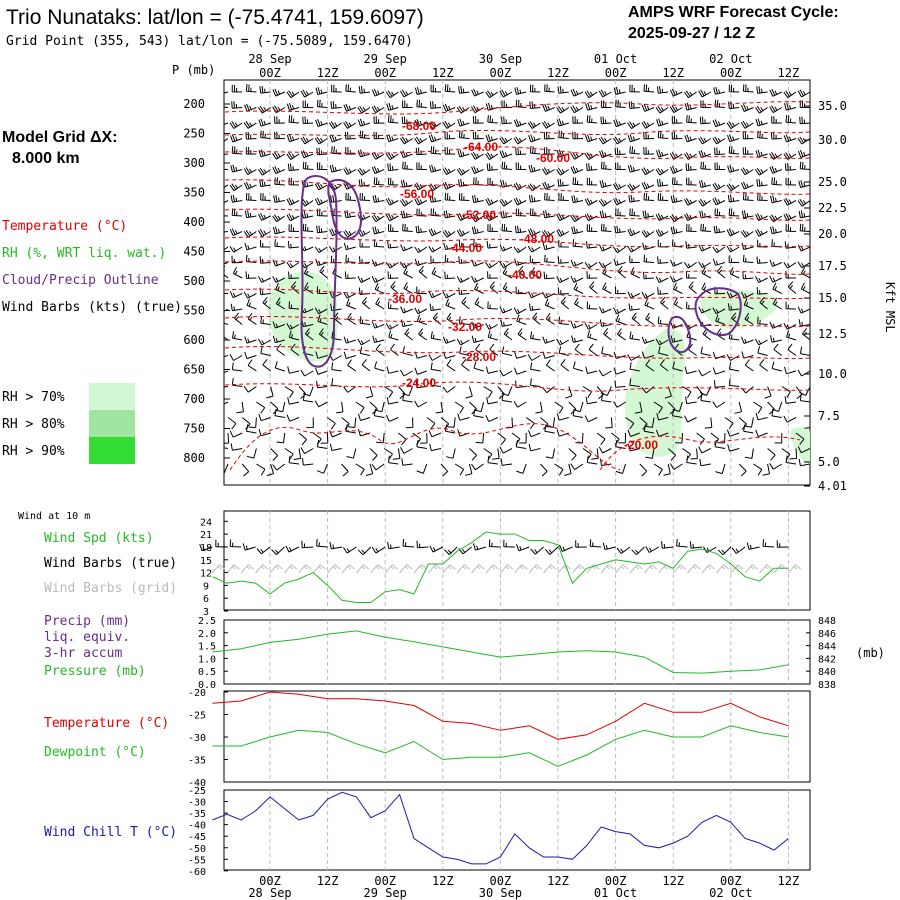 The height and width of the screenshot is (900, 900). I want to click on pressure-tick-label: 600, so click(194, 340).